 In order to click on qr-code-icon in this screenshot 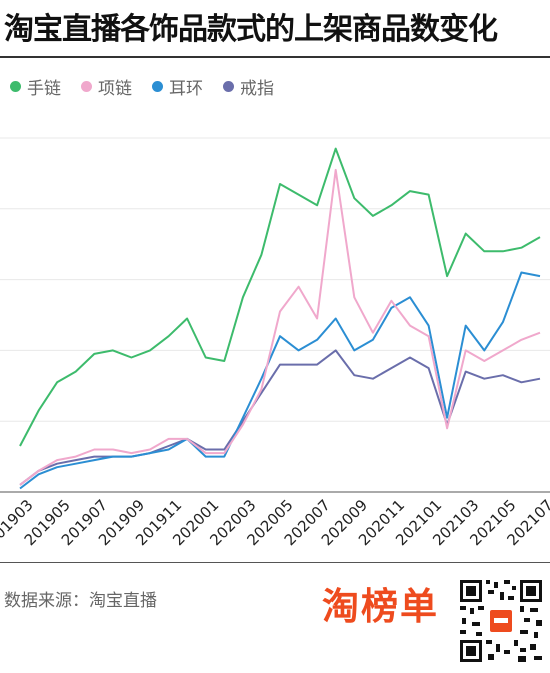, I will do `click(501, 621)`.